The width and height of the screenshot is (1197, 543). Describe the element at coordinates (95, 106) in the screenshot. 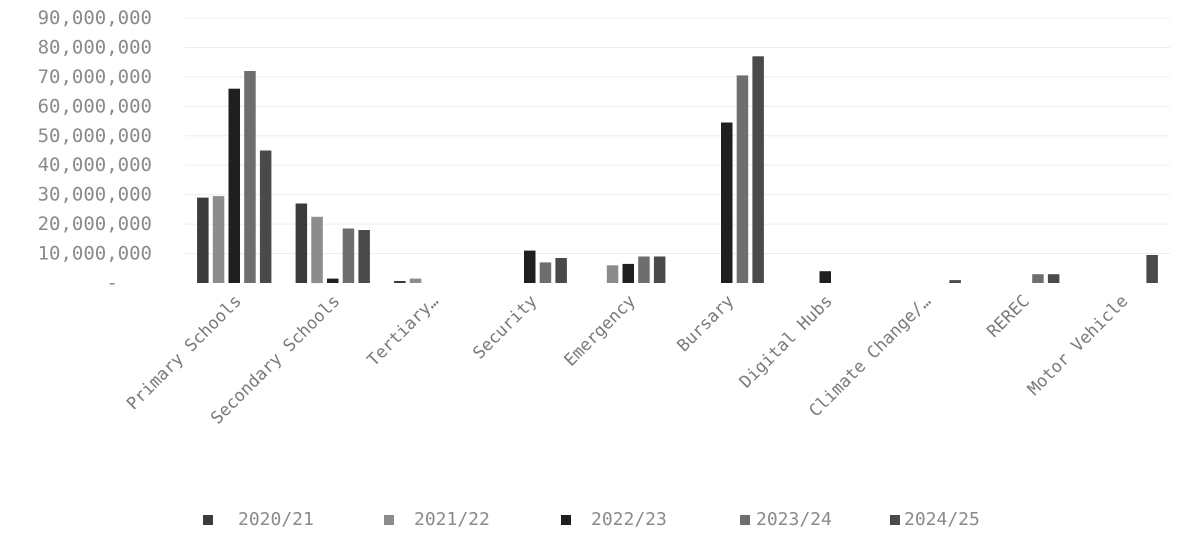

I see `y-tick-label: 60,000,000` at that location.